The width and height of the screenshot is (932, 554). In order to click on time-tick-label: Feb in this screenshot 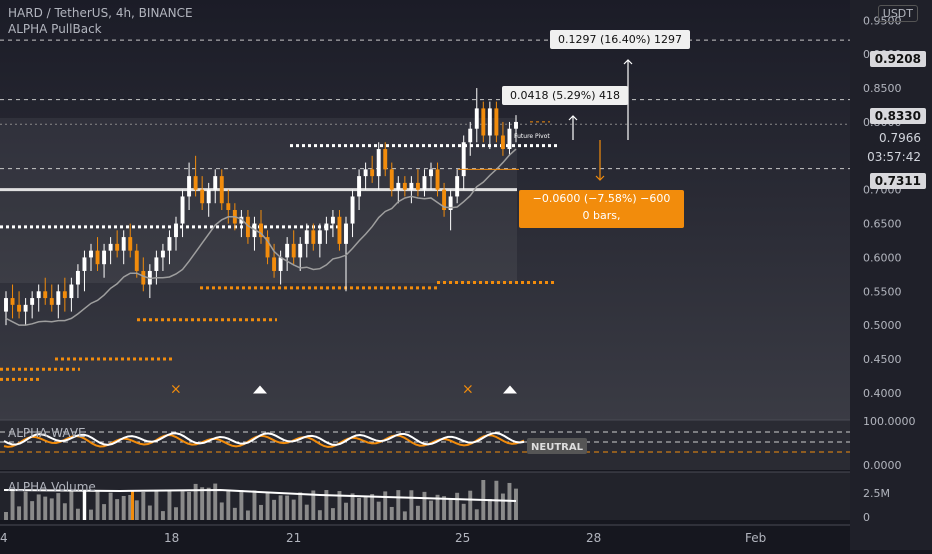, I will do `click(755, 538)`.